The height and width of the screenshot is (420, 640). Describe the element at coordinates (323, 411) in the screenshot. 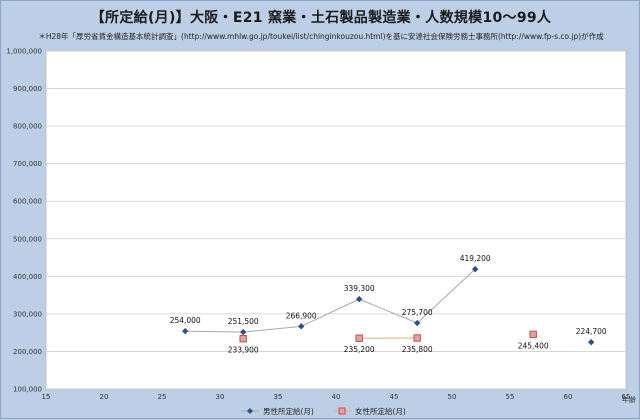

I see `legend: 男性所定給(月) 女性所定給(月)` at that location.